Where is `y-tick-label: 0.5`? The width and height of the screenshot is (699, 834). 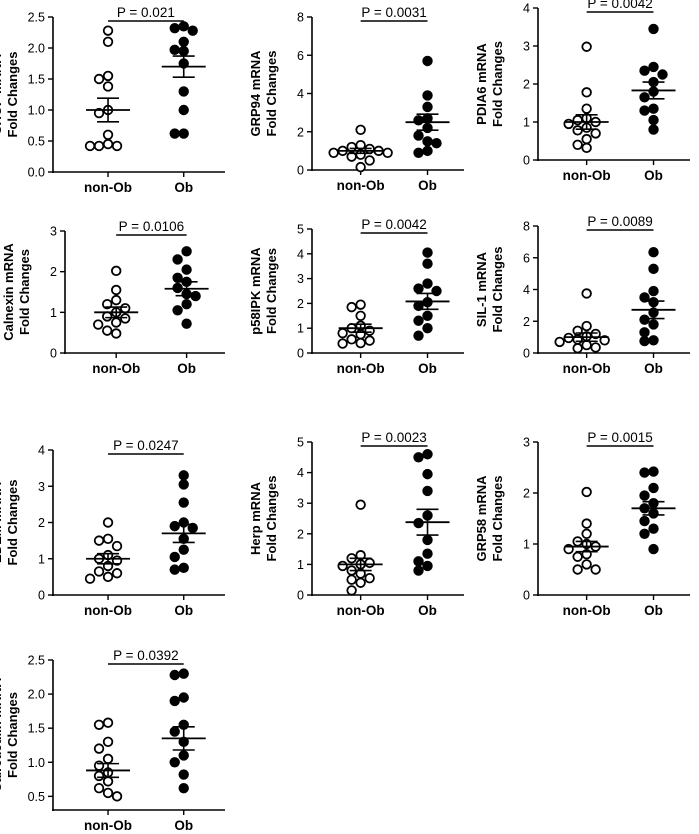
y-tick-label: 0.5 is located at coordinates (36, 797).